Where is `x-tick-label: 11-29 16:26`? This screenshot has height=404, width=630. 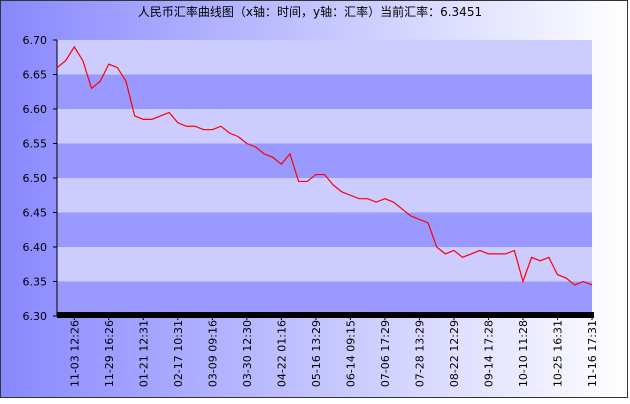 x-tick-label: 11-29 16:26 is located at coordinates (109, 353).